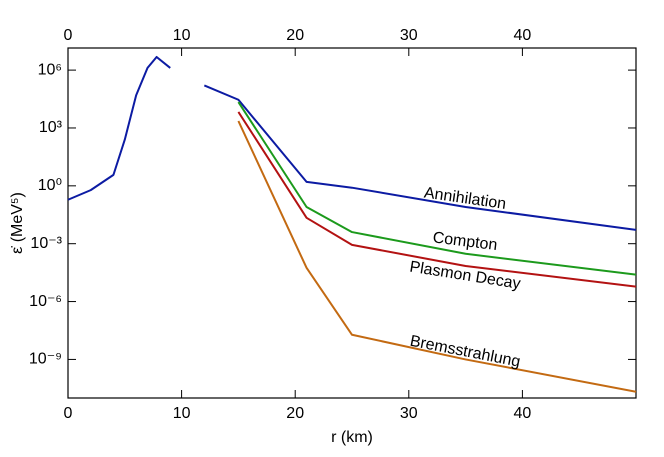  What do you see at coordinates (464, 352) in the screenshot?
I see `series-label: Bremsstrahlung` at bounding box center [464, 352].